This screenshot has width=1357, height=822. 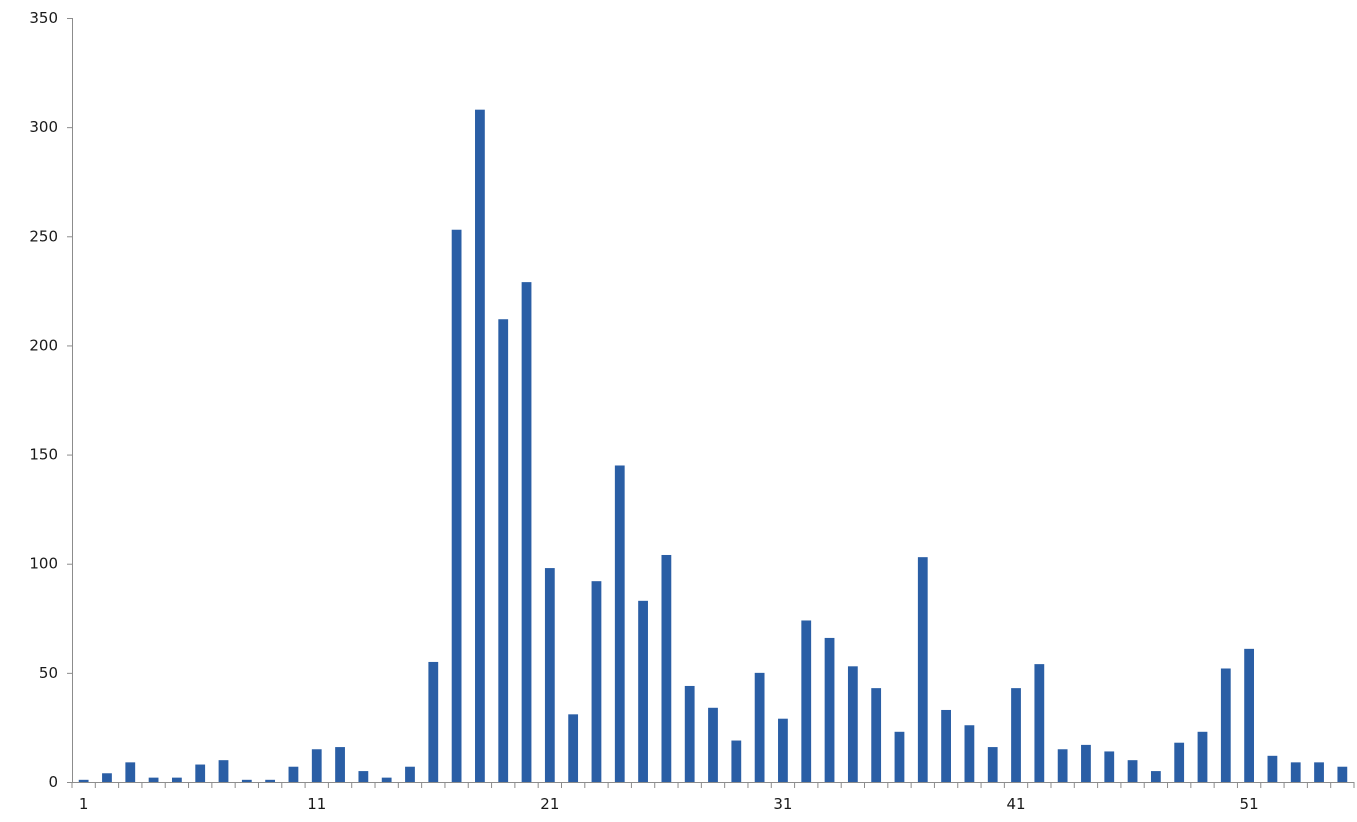 What do you see at coordinates (48, 673) in the screenshot?
I see `y-tick-label: 50` at bounding box center [48, 673].